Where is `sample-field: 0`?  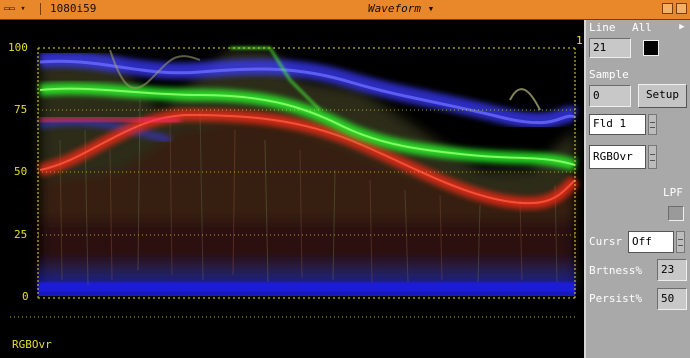
sample-field: 0 is located at coordinates (610, 96).